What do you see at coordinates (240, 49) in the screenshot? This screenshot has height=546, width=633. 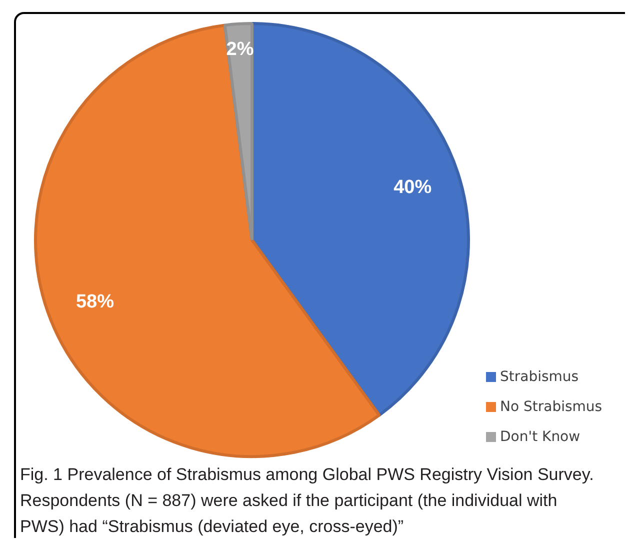 I see `data-label: 2%` at bounding box center [240, 49].